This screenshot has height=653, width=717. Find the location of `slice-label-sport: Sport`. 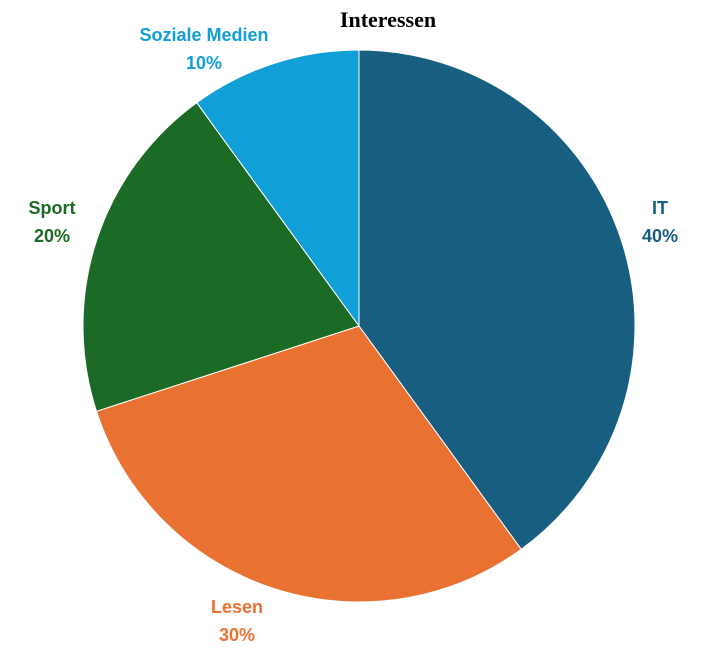

slice-label-sport: Sport is located at coordinates (52, 208).